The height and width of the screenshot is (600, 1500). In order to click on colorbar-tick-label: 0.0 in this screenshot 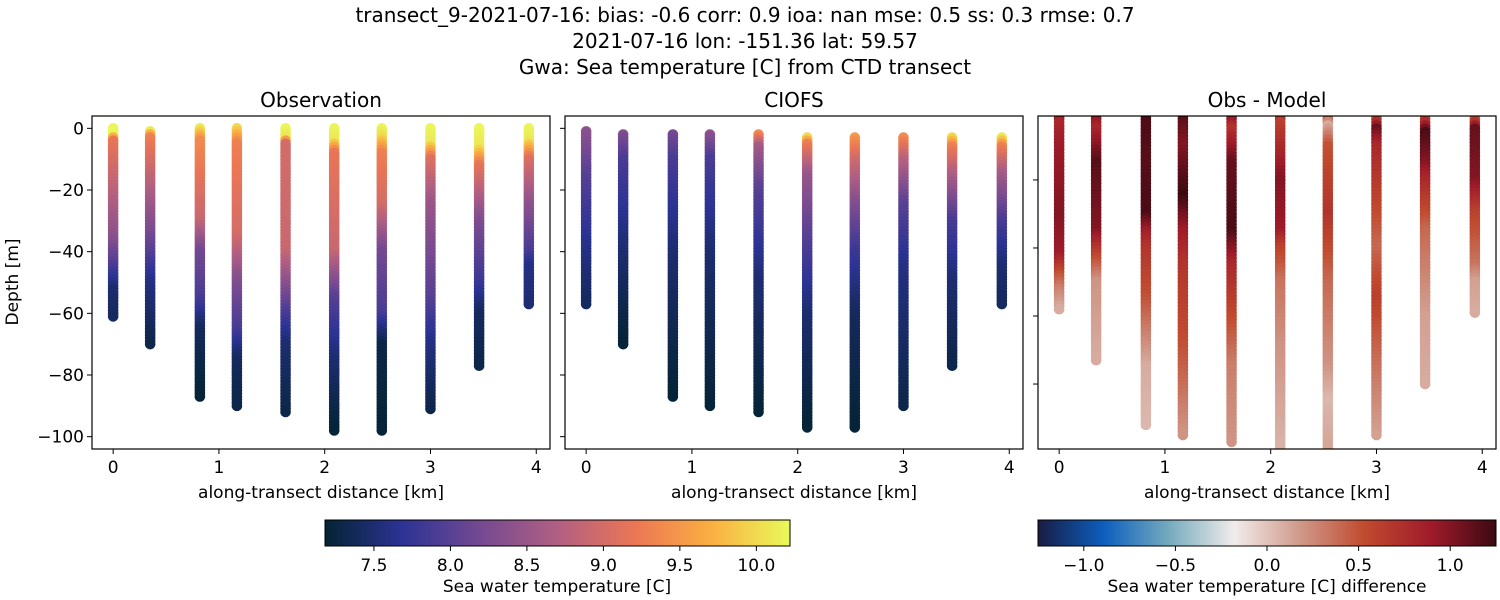, I will do `click(1266, 566)`.